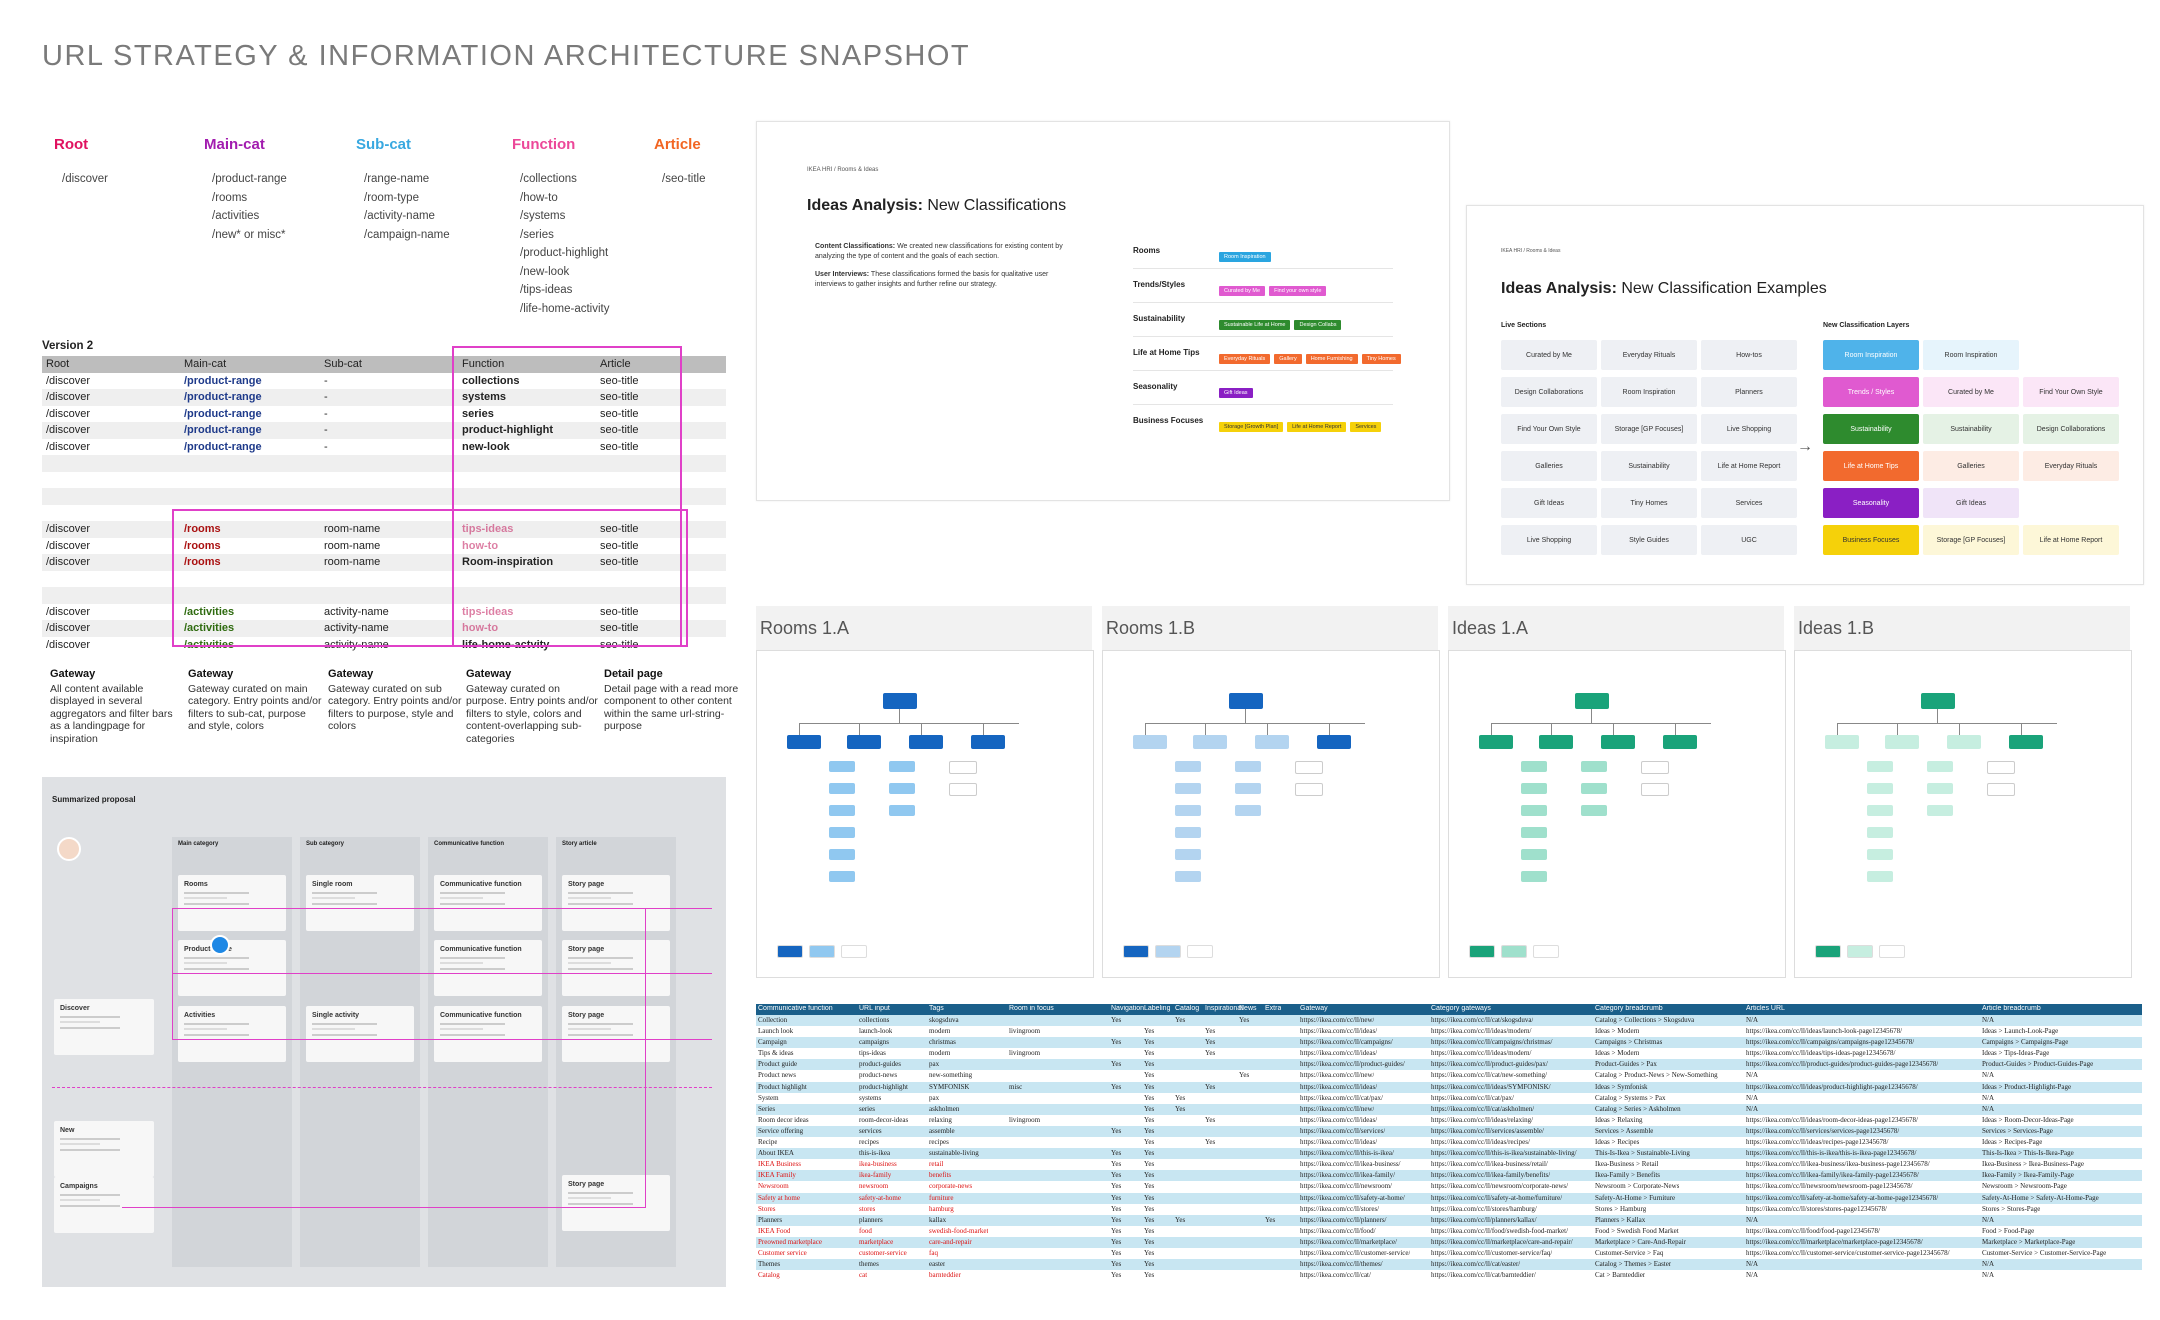 The width and height of the screenshot is (2160, 1320). I want to click on main-category-card: Product-range, so click(232, 968).